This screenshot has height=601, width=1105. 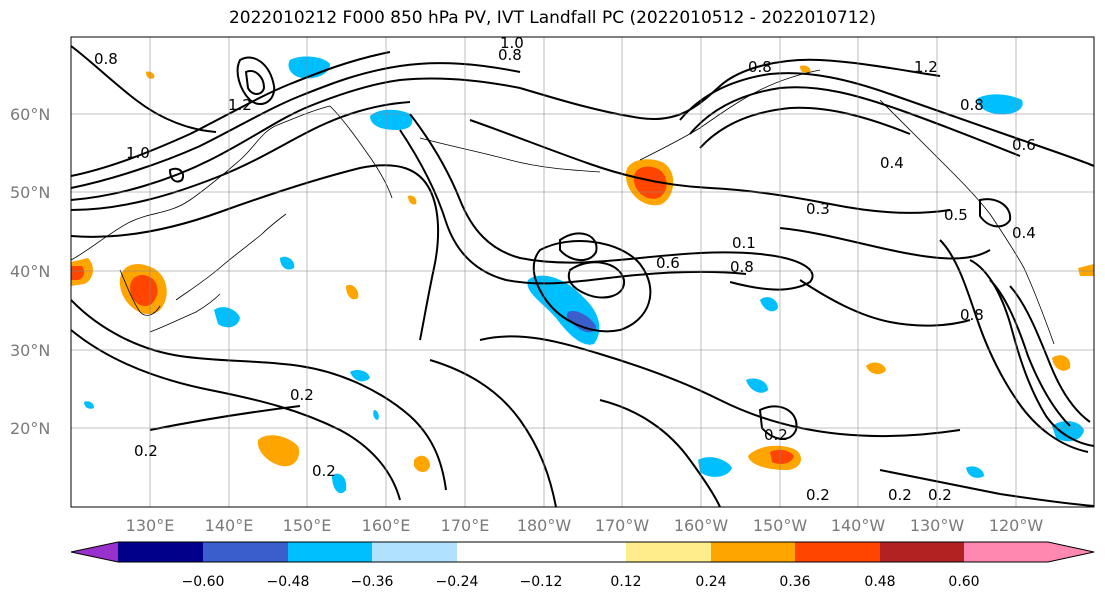 I want to click on lat-label: 20°N, so click(x=30, y=428).